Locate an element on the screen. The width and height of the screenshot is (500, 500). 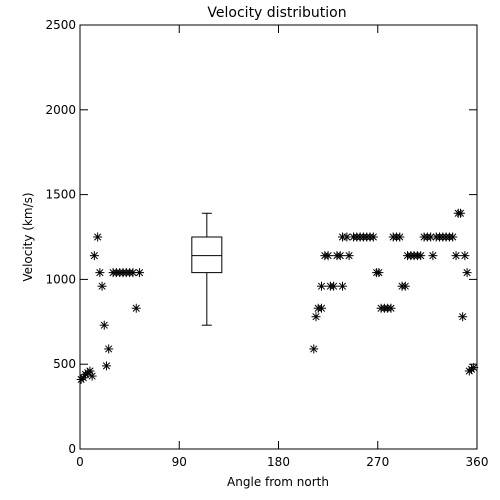
x-axis-title: Angle from north is located at coordinates (278, 482).